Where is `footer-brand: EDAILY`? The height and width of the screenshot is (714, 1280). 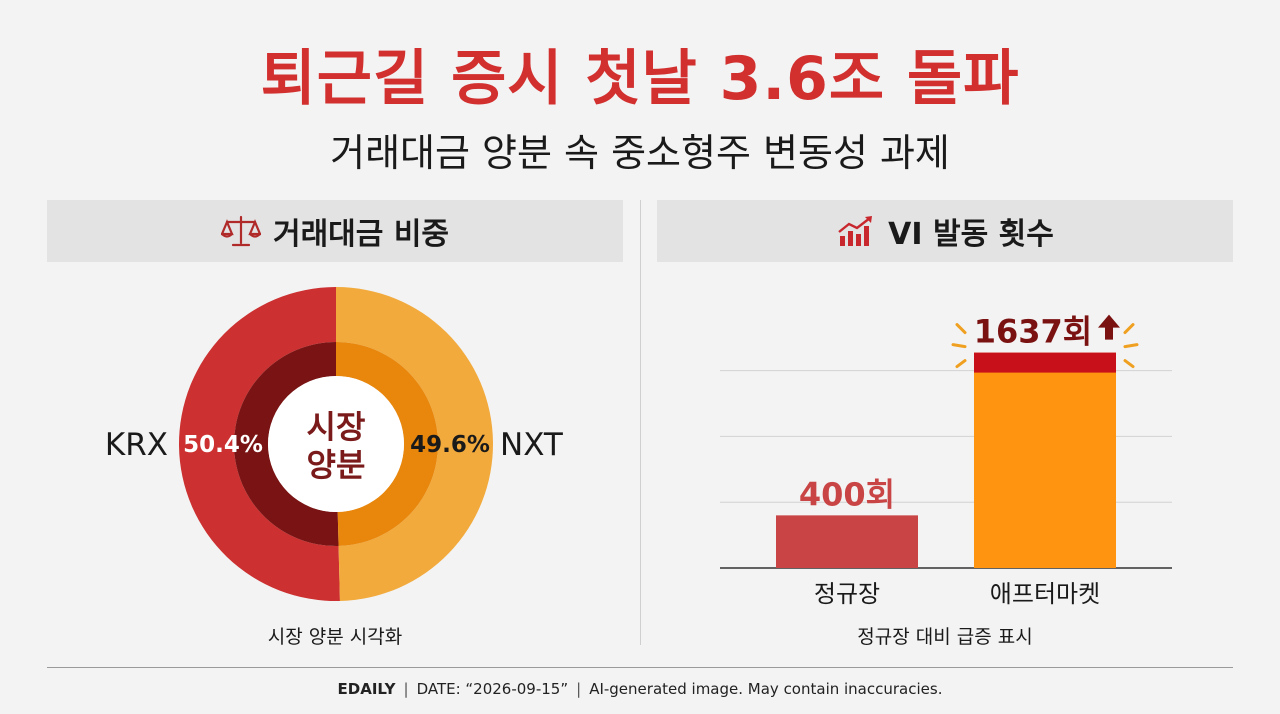 footer-brand: EDAILY is located at coordinates (366, 689).